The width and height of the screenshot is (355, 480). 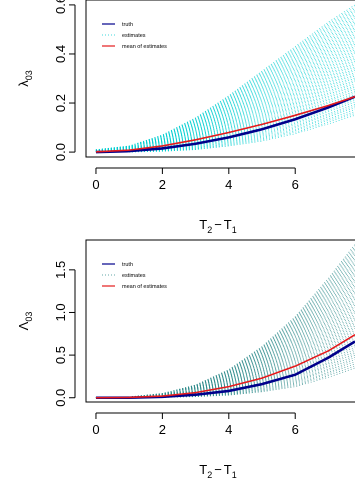 What do you see at coordinates (134, 276) in the screenshot?
I see `legend-entry: estimates` at bounding box center [134, 276].